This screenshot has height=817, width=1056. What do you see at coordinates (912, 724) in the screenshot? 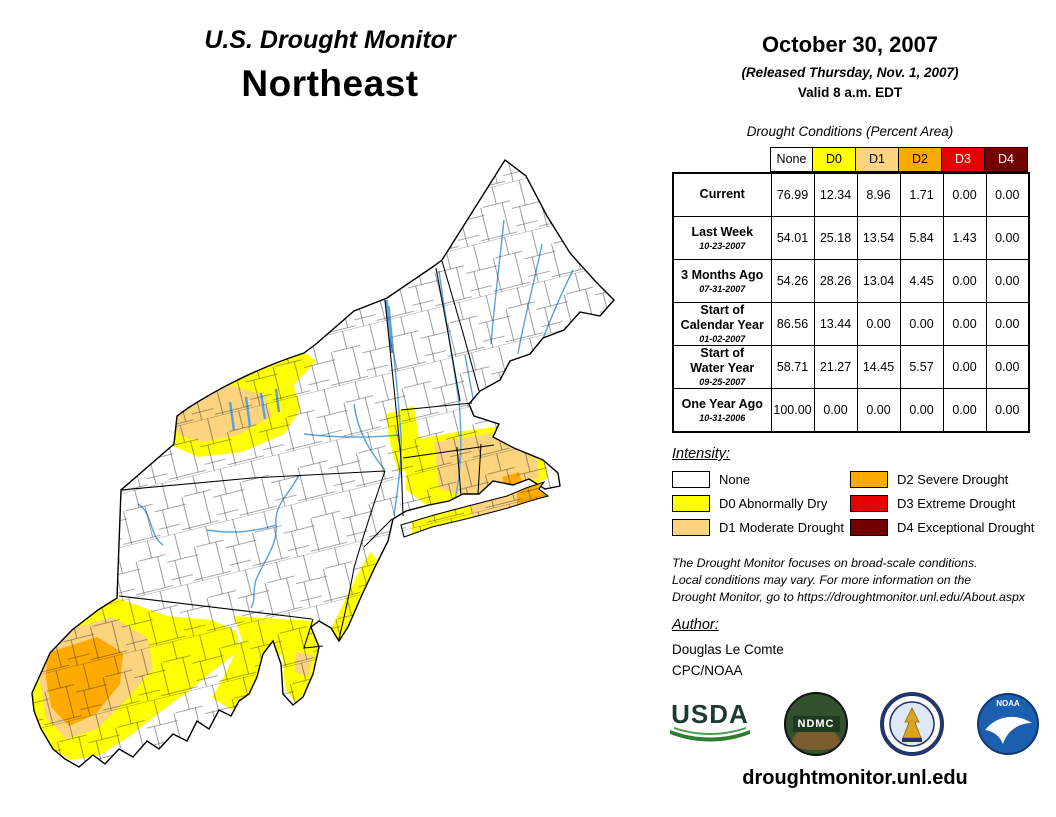
I see `commerce-seal-icon` at bounding box center [912, 724].